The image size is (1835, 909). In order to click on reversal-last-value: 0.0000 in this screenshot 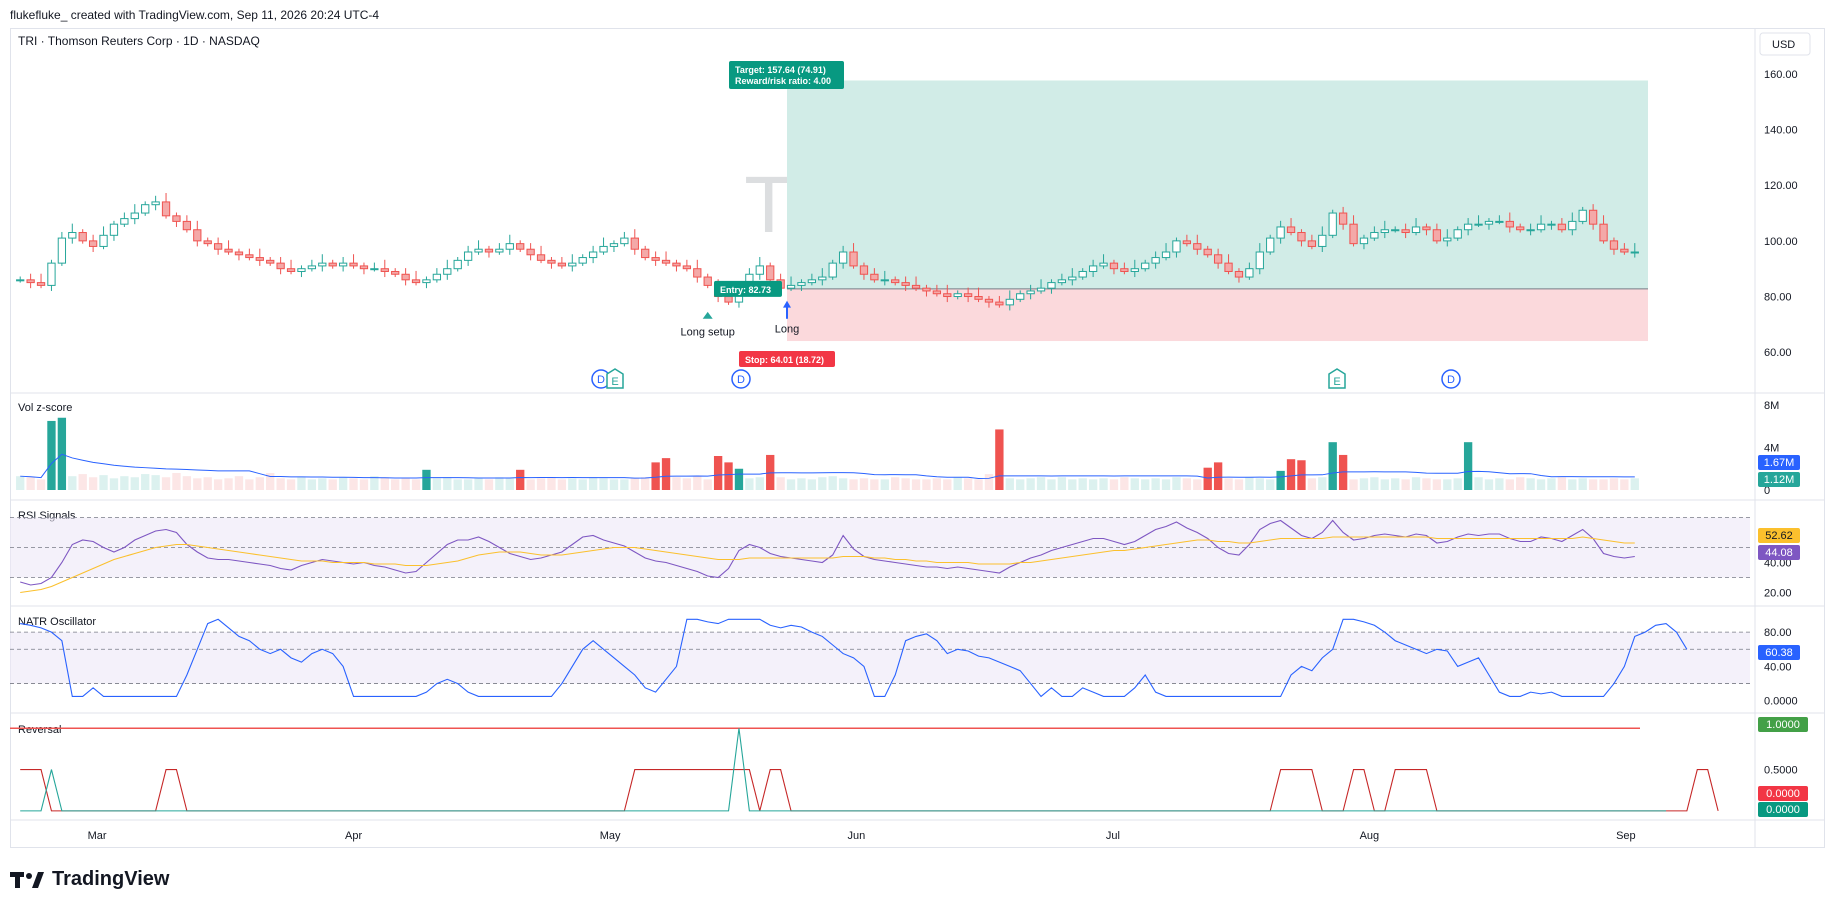, I will do `click(1783, 810)`.